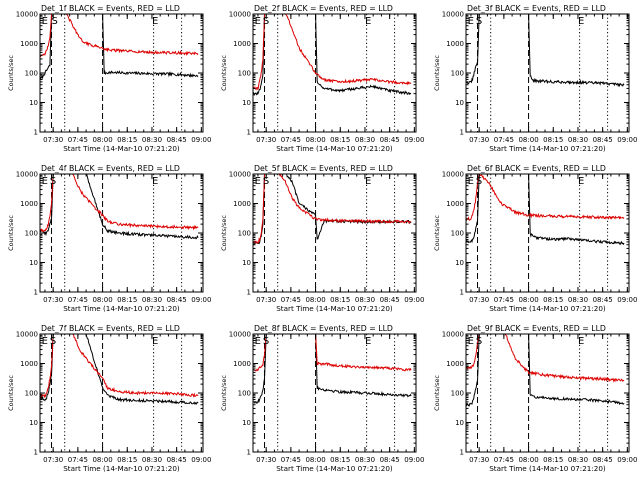  What do you see at coordinates (323, 8) in the screenshot?
I see `chart-title: Det_2f BLACK = Events, RED = LLD` at bounding box center [323, 8].